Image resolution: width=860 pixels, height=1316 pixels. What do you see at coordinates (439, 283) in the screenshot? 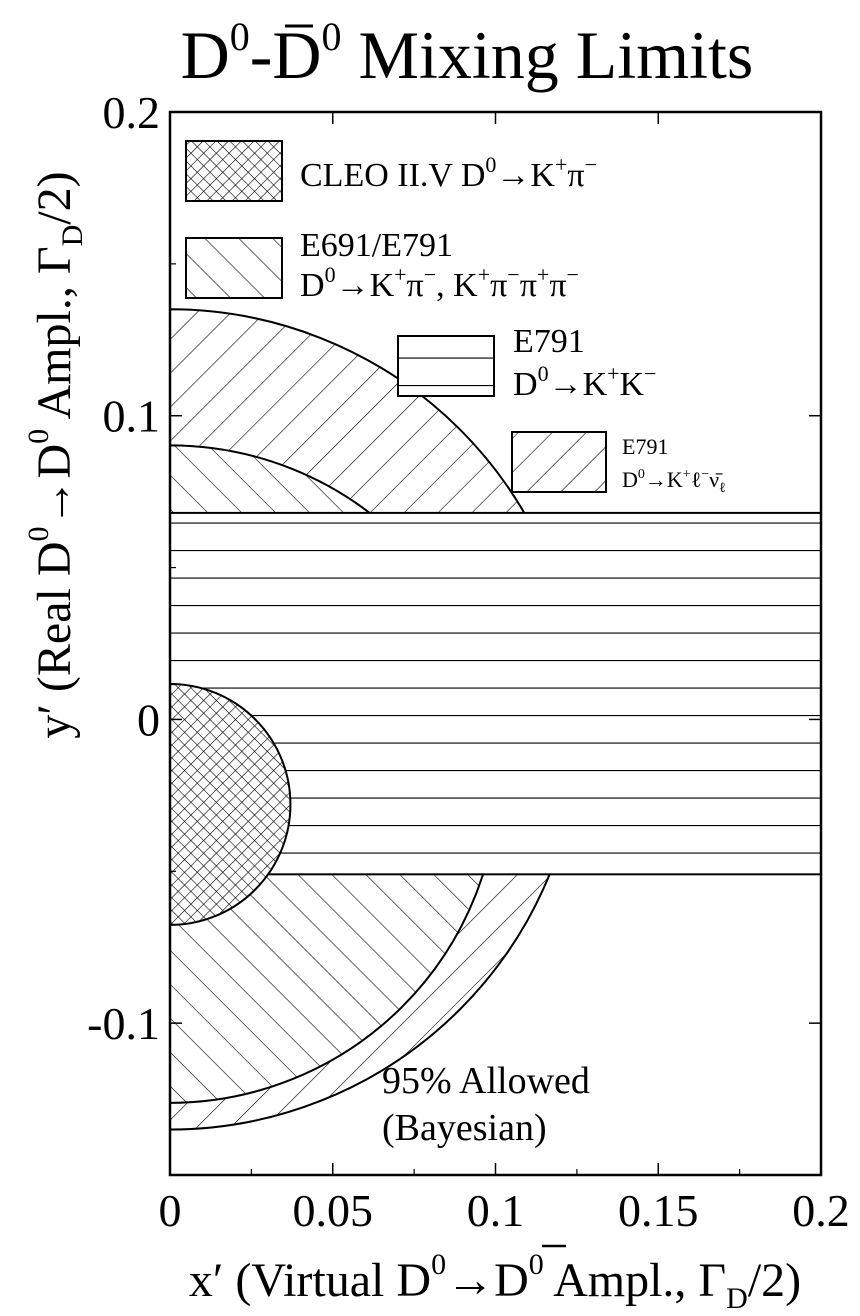
I see `legend-label-e691-line2: D0→K+π−, K+π−π+π−` at bounding box center [439, 283].